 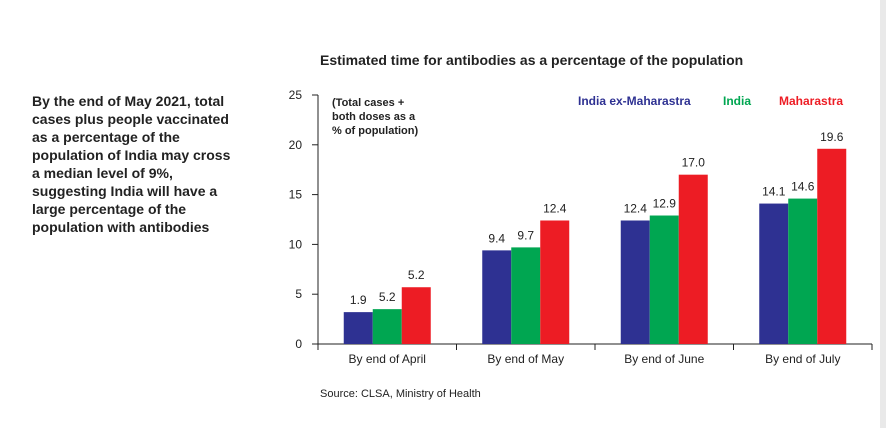 What do you see at coordinates (374, 117) in the screenshot?
I see `y-axis-label-line: both doses as a` at bounding box center [374, 117].